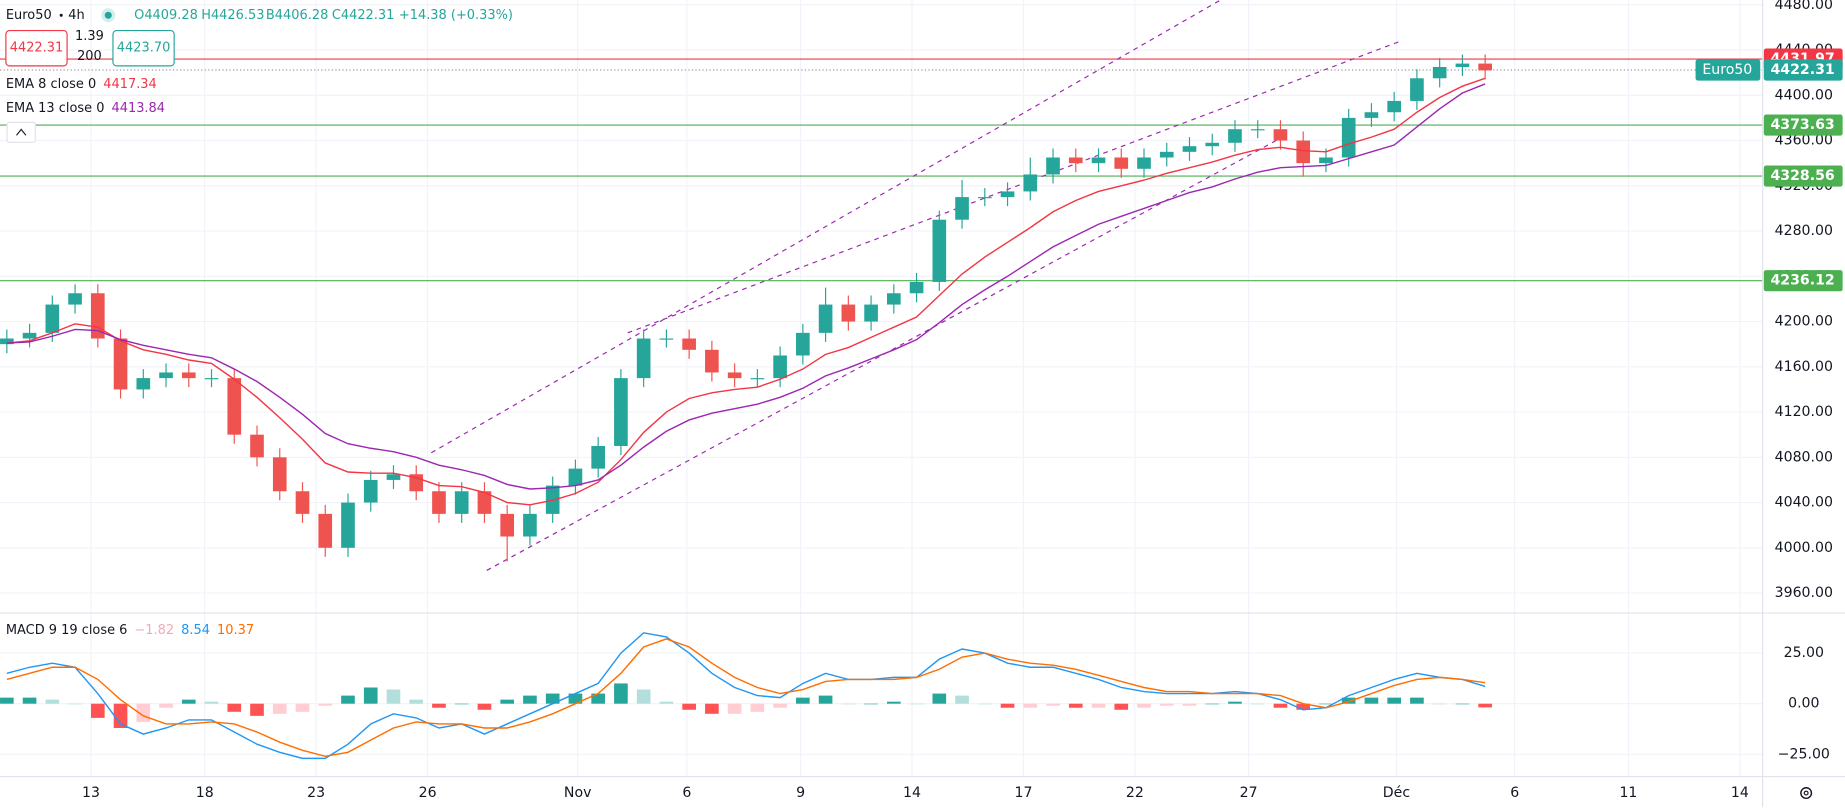 The image size is (1845, 808). I want to click on size: 200, so click(89, 56).